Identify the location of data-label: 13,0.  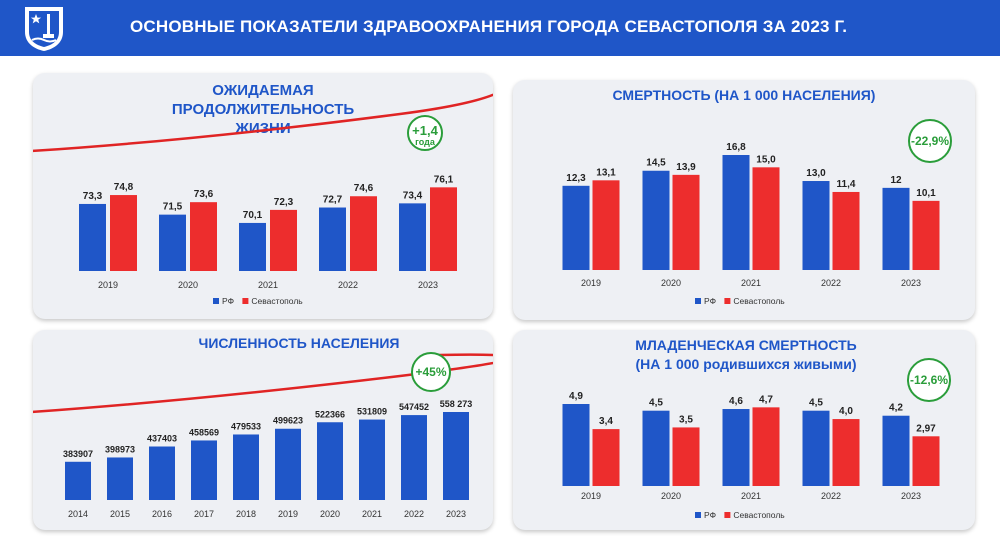
(816, 173).